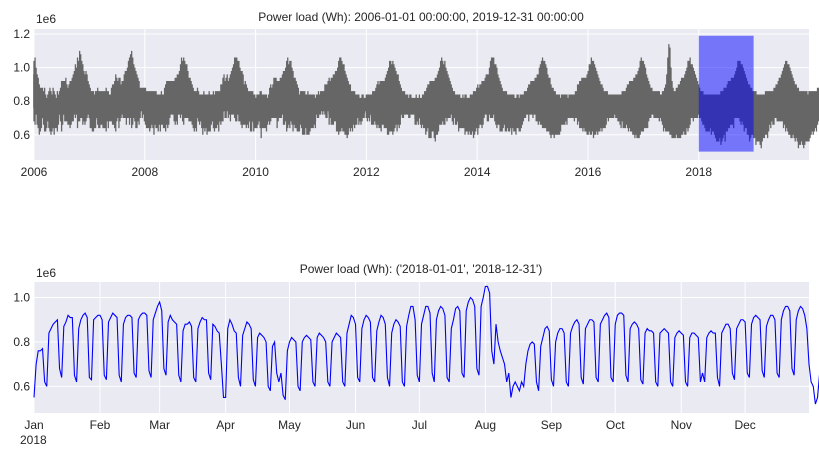  I want to click on x-tick-label: Jun, so click(355, 425).